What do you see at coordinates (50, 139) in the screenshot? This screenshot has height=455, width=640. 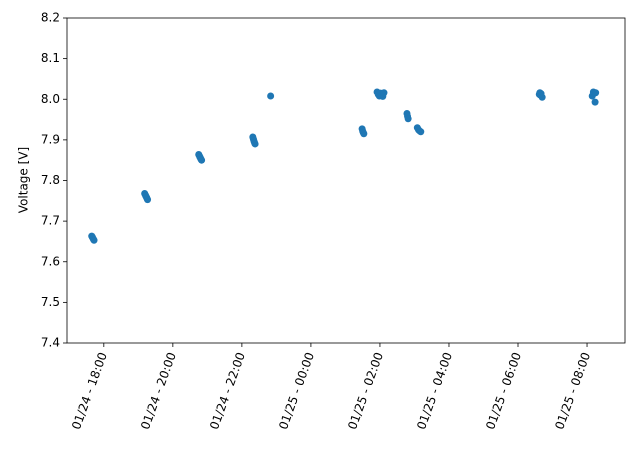 I see `y-tick-label: 7.9` at bounding box center [50, 139].